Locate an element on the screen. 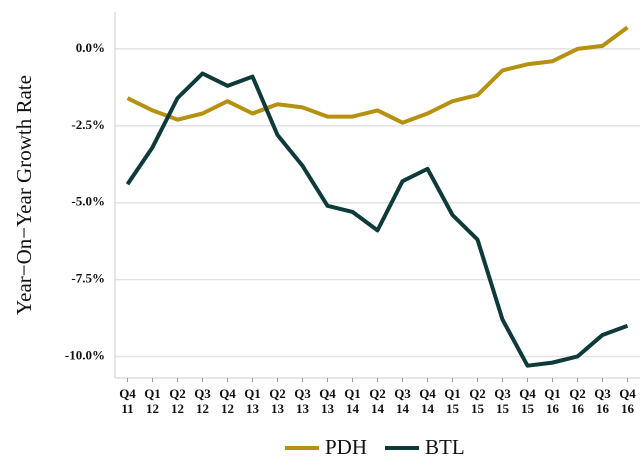 Image resolution: width=641 pixels, height=468 pixels. y-tick-label: -10.0% is located at coordinates (85, 354).